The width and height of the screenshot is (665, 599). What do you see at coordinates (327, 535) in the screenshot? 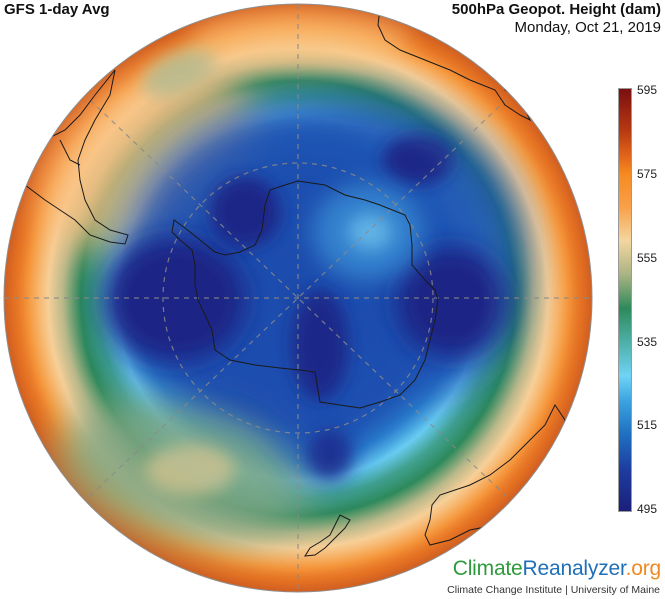
I see `new-zealand-coastline` at bounding box center [327, 535].